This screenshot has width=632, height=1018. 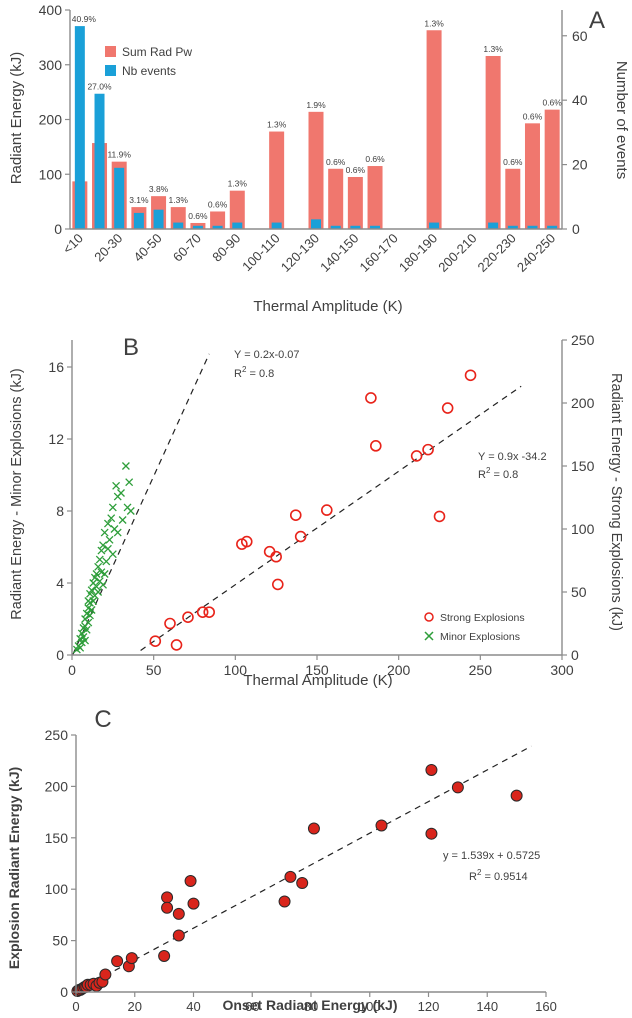 What do you see at coordinates (580, 165) in the screenshot?
I see `y2-tick-label: 20` at bounding box center [580, 165].